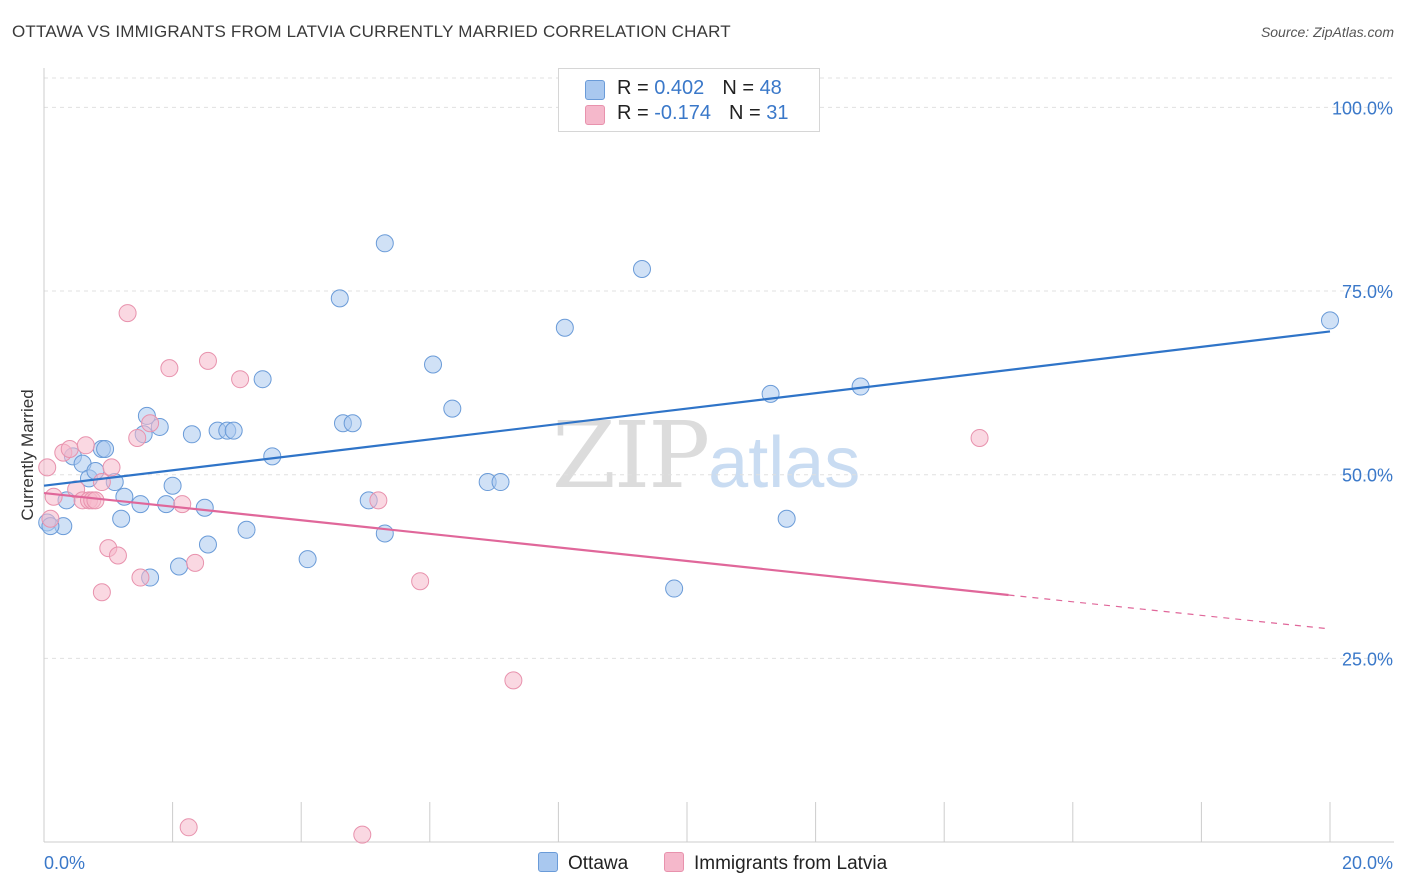 Image resolution: width=1406 pixels, height=892 pixels. Describe the element at coordinates (784, 463) in the screenshot. I see `watermark-atlas: atlas` at that location.